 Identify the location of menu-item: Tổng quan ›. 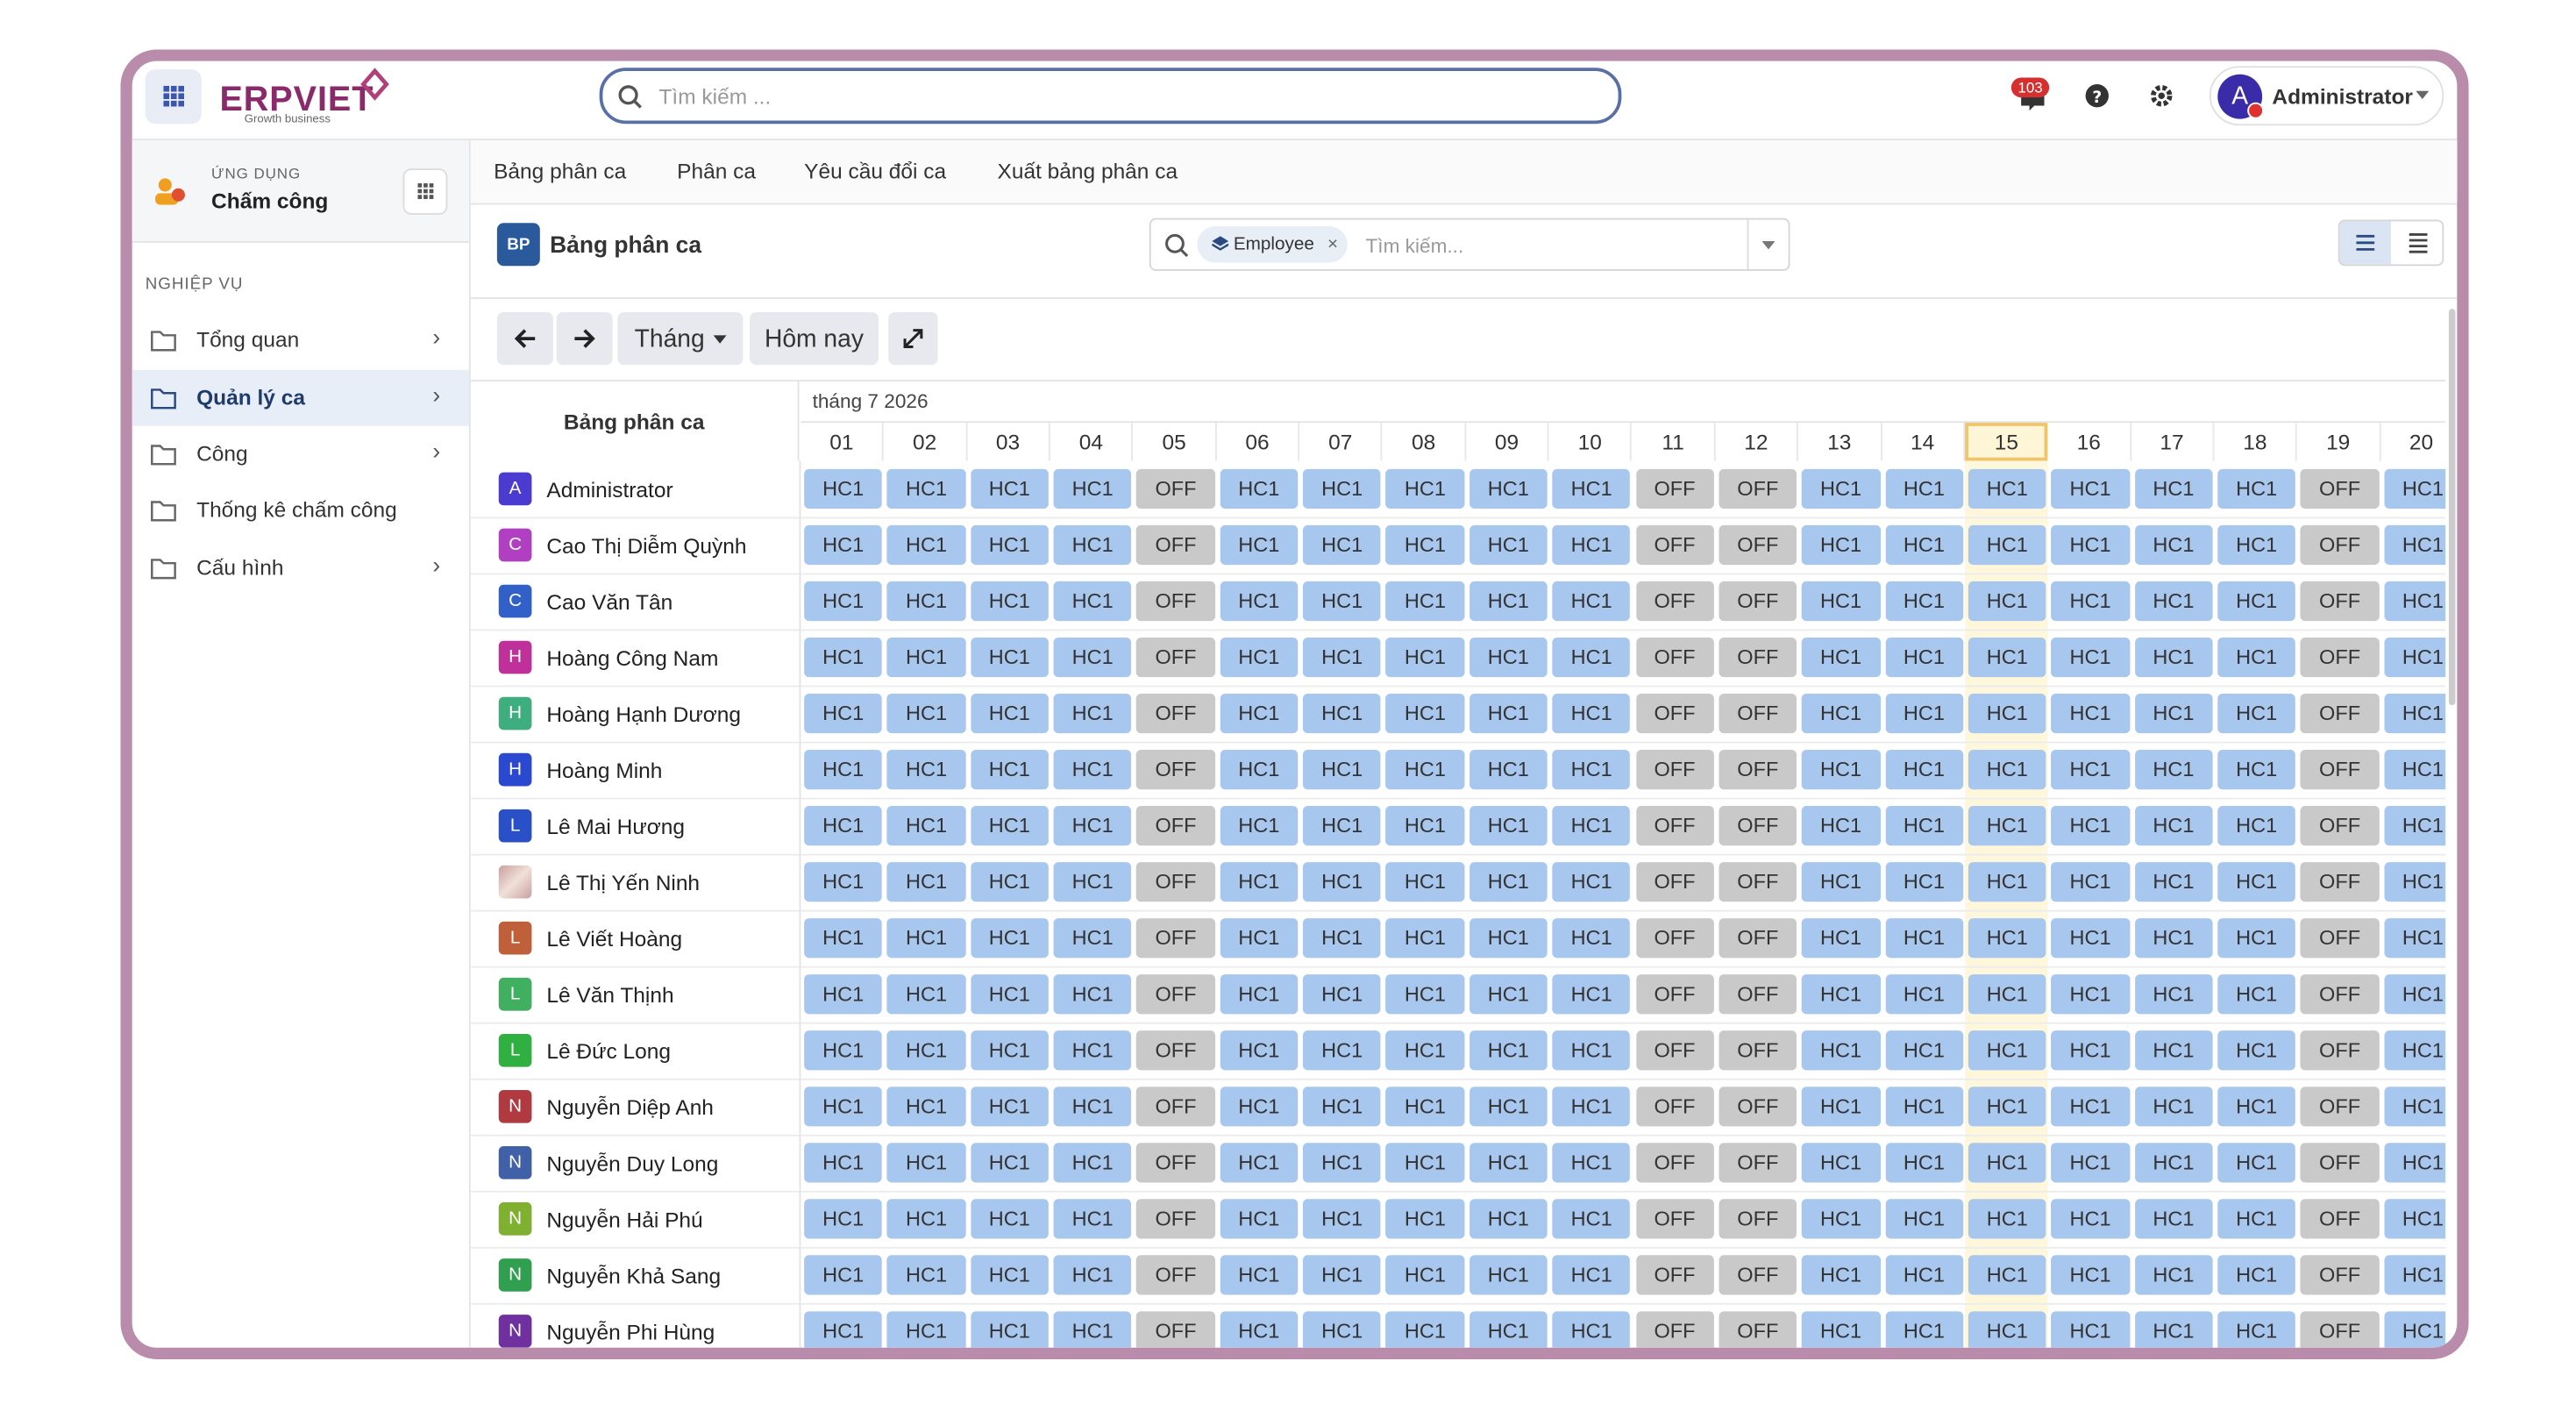
(300, 340).